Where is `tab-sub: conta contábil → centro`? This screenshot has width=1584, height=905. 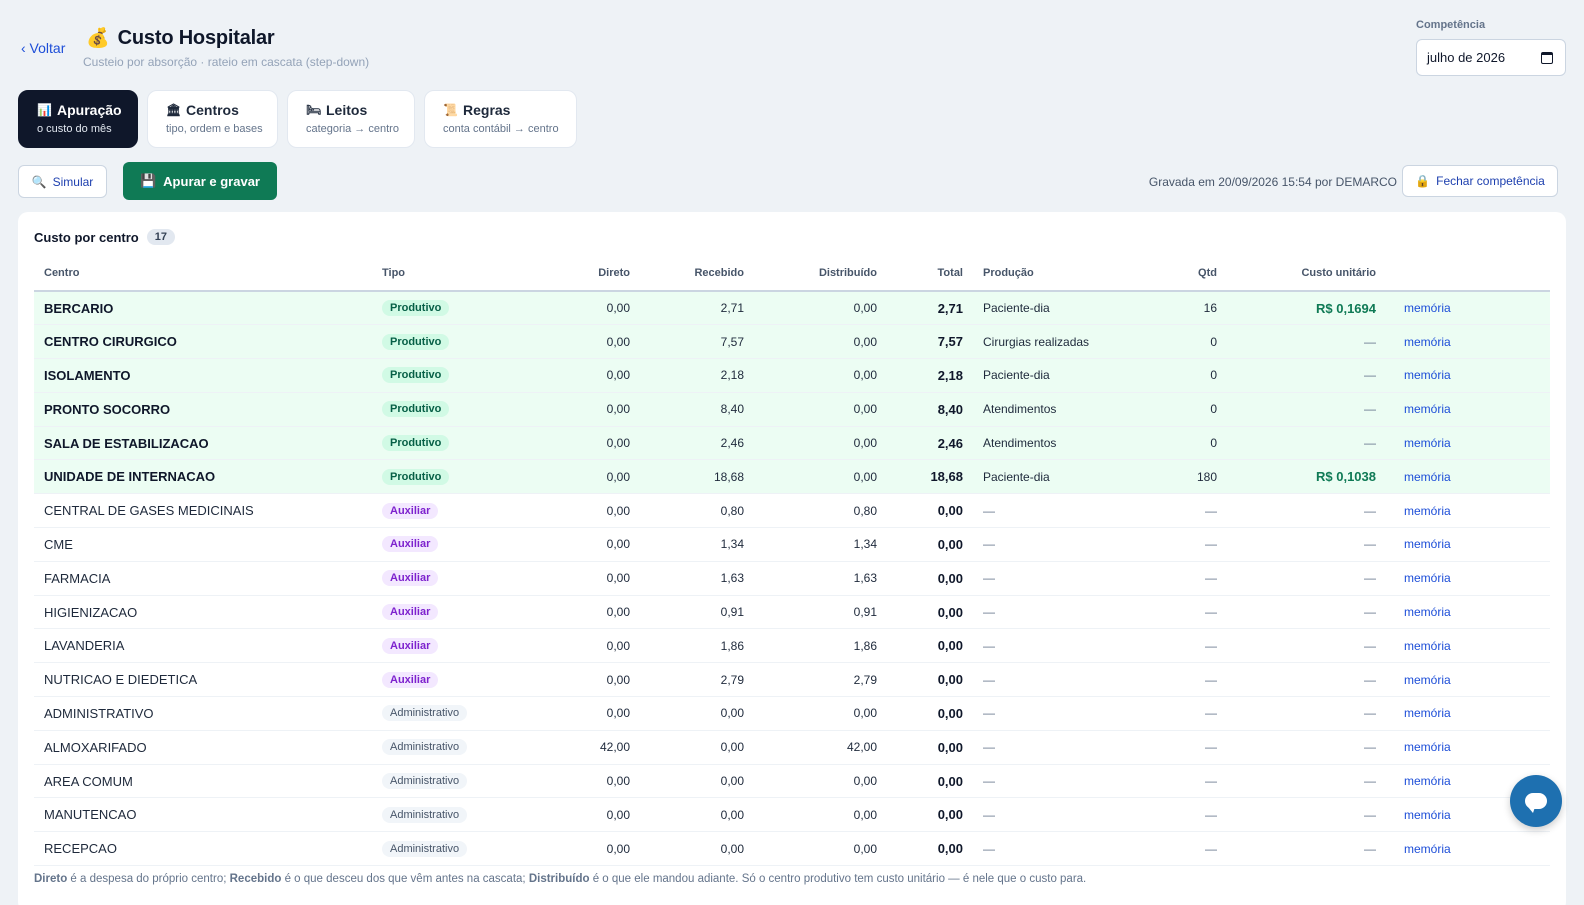 tab-sub: conta contábil → centro is located at coordinates (501, 129).